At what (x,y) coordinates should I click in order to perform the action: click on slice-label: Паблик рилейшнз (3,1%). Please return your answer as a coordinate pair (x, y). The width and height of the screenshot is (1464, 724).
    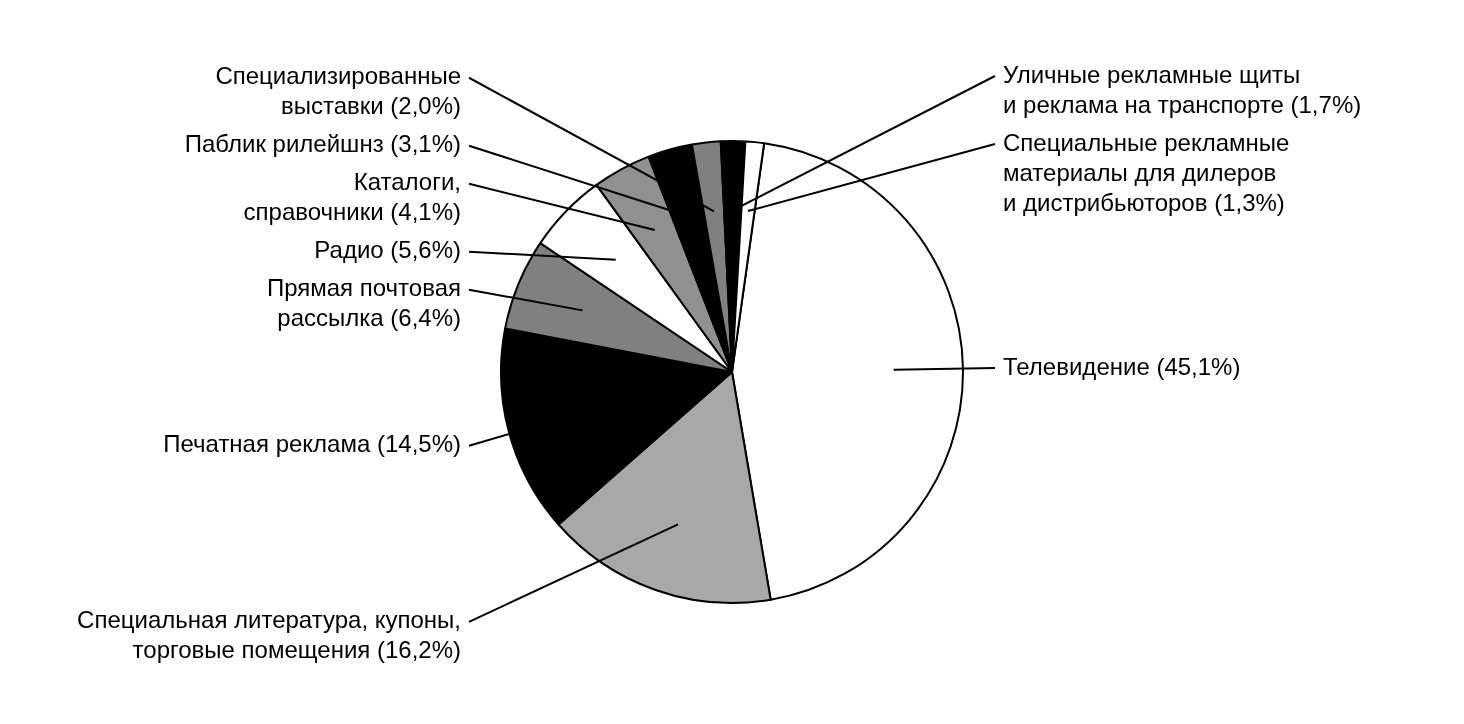
    Looking at the image, I should click on (322, 144).